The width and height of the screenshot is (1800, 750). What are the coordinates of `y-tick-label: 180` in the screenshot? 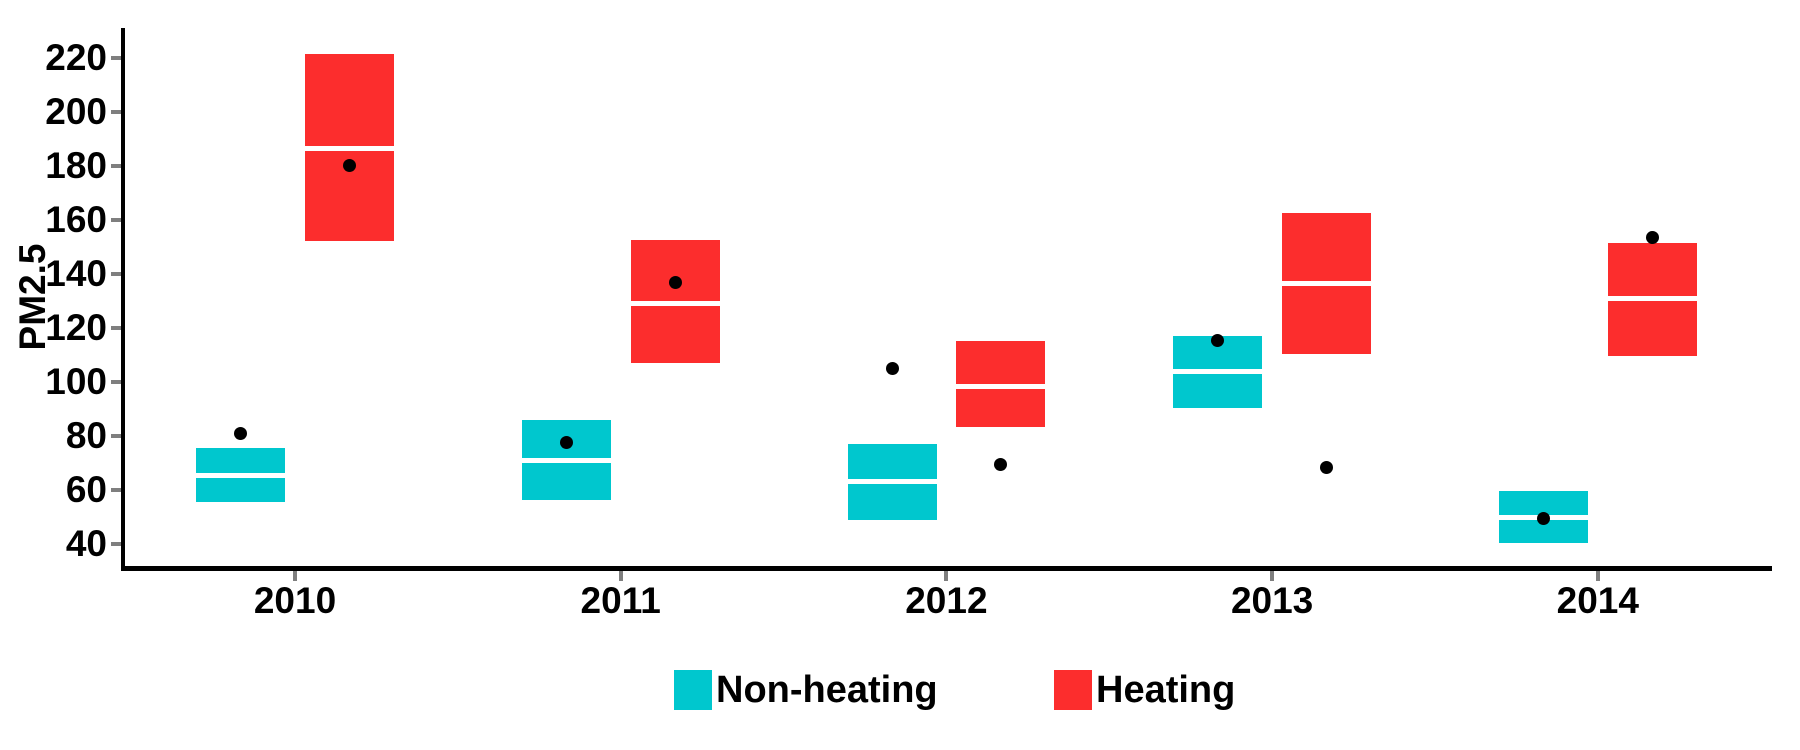 It's located at (76, 165).